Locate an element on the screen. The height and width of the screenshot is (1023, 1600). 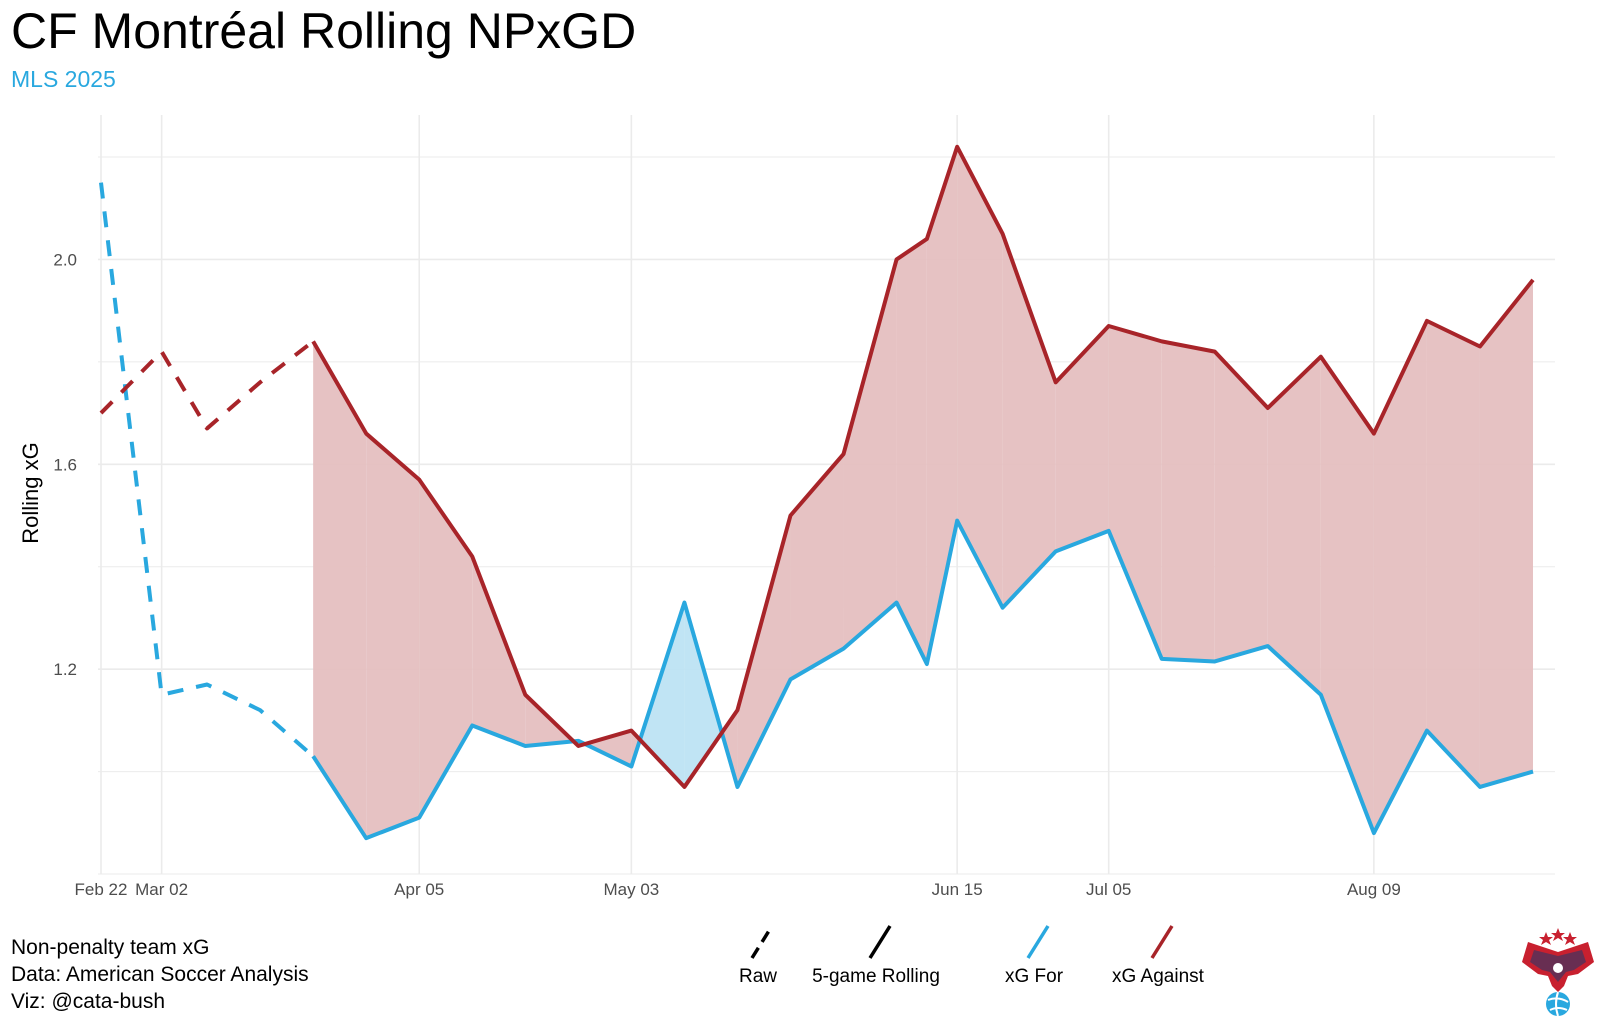
raw-line-xg-for is located at coordinates (207, 470).